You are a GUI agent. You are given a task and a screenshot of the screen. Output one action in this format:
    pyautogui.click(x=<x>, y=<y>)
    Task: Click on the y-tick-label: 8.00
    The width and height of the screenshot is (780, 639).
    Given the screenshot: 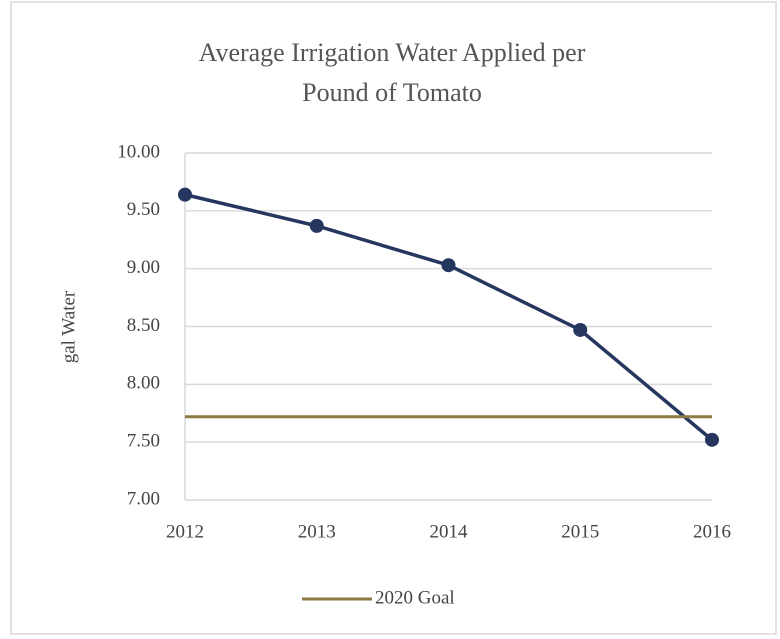 What is the action you would take?
    pyautogui.click(x=143, y=383)
    